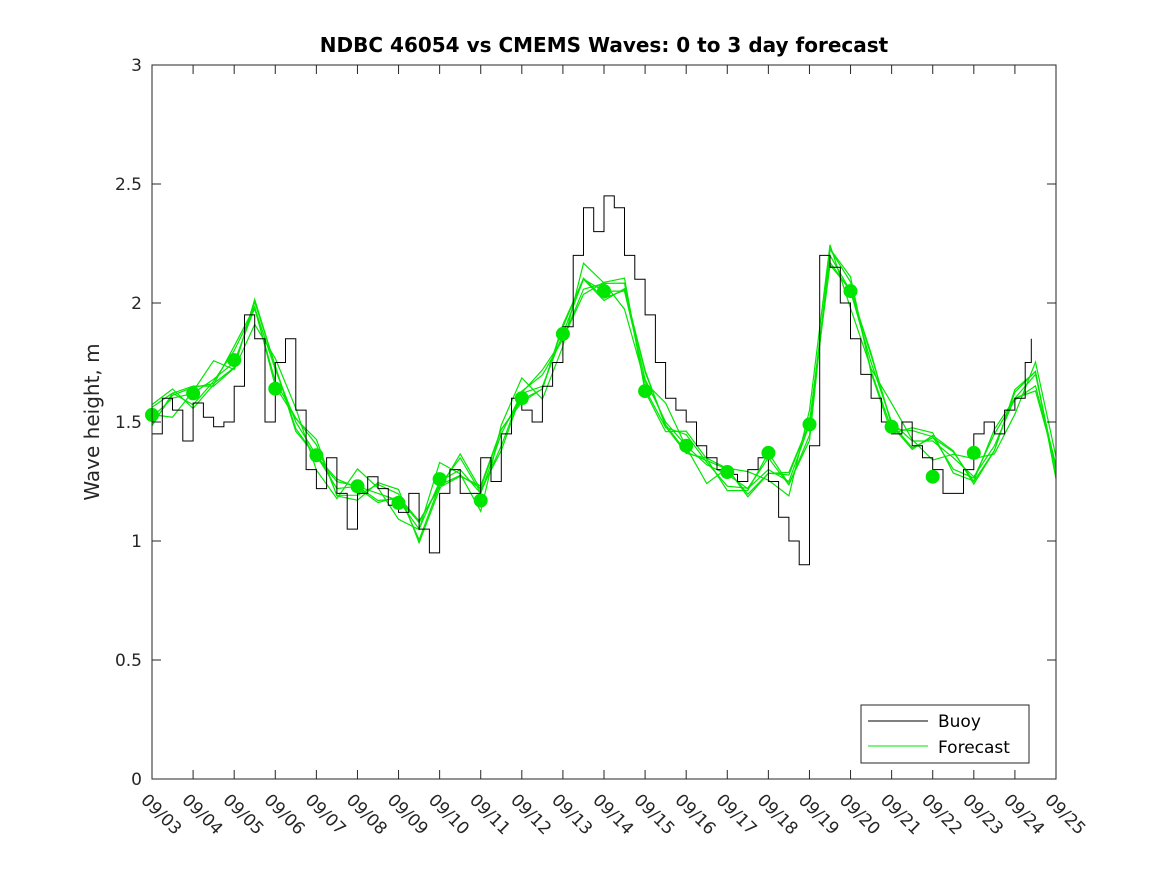 The height and width of the screenshot is (875, 1167). What do you see at coordinates (1023, 814) in the screenshot?
I see `x-tick-label: 09/24` at bounding box center [1023, 814].